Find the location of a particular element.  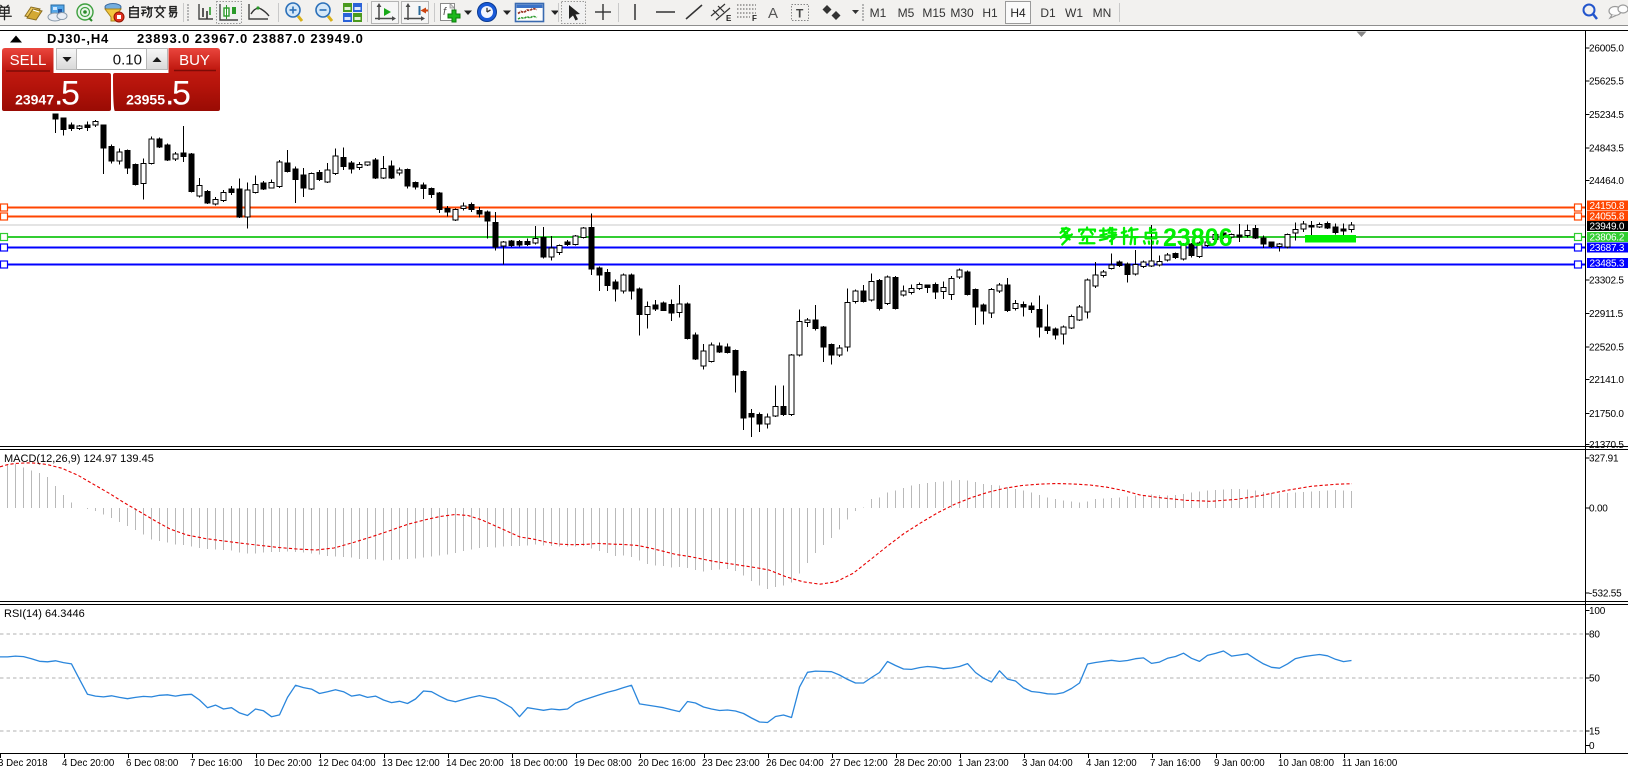

svg-text: BUY is located at coordinates (194, 60).